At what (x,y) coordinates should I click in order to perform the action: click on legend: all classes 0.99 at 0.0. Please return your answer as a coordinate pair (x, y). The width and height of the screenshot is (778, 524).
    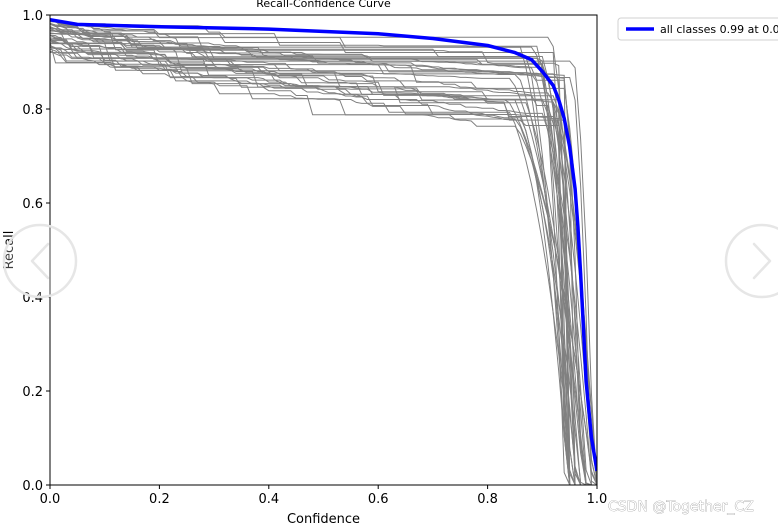
    Looking at the image, I should click on (697, 29).